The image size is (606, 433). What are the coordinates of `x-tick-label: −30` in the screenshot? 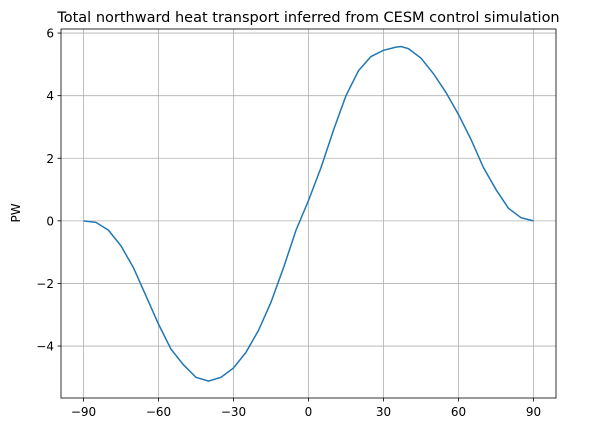 It's located at (233, 412).